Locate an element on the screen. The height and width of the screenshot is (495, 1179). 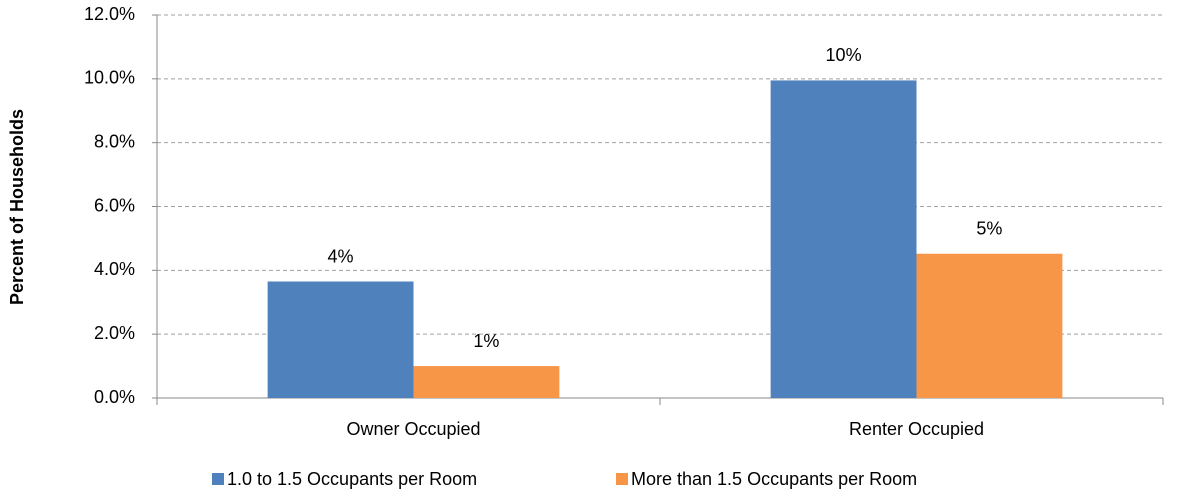
y-tick-label: 12.0% is located at coordinates (109, 14).